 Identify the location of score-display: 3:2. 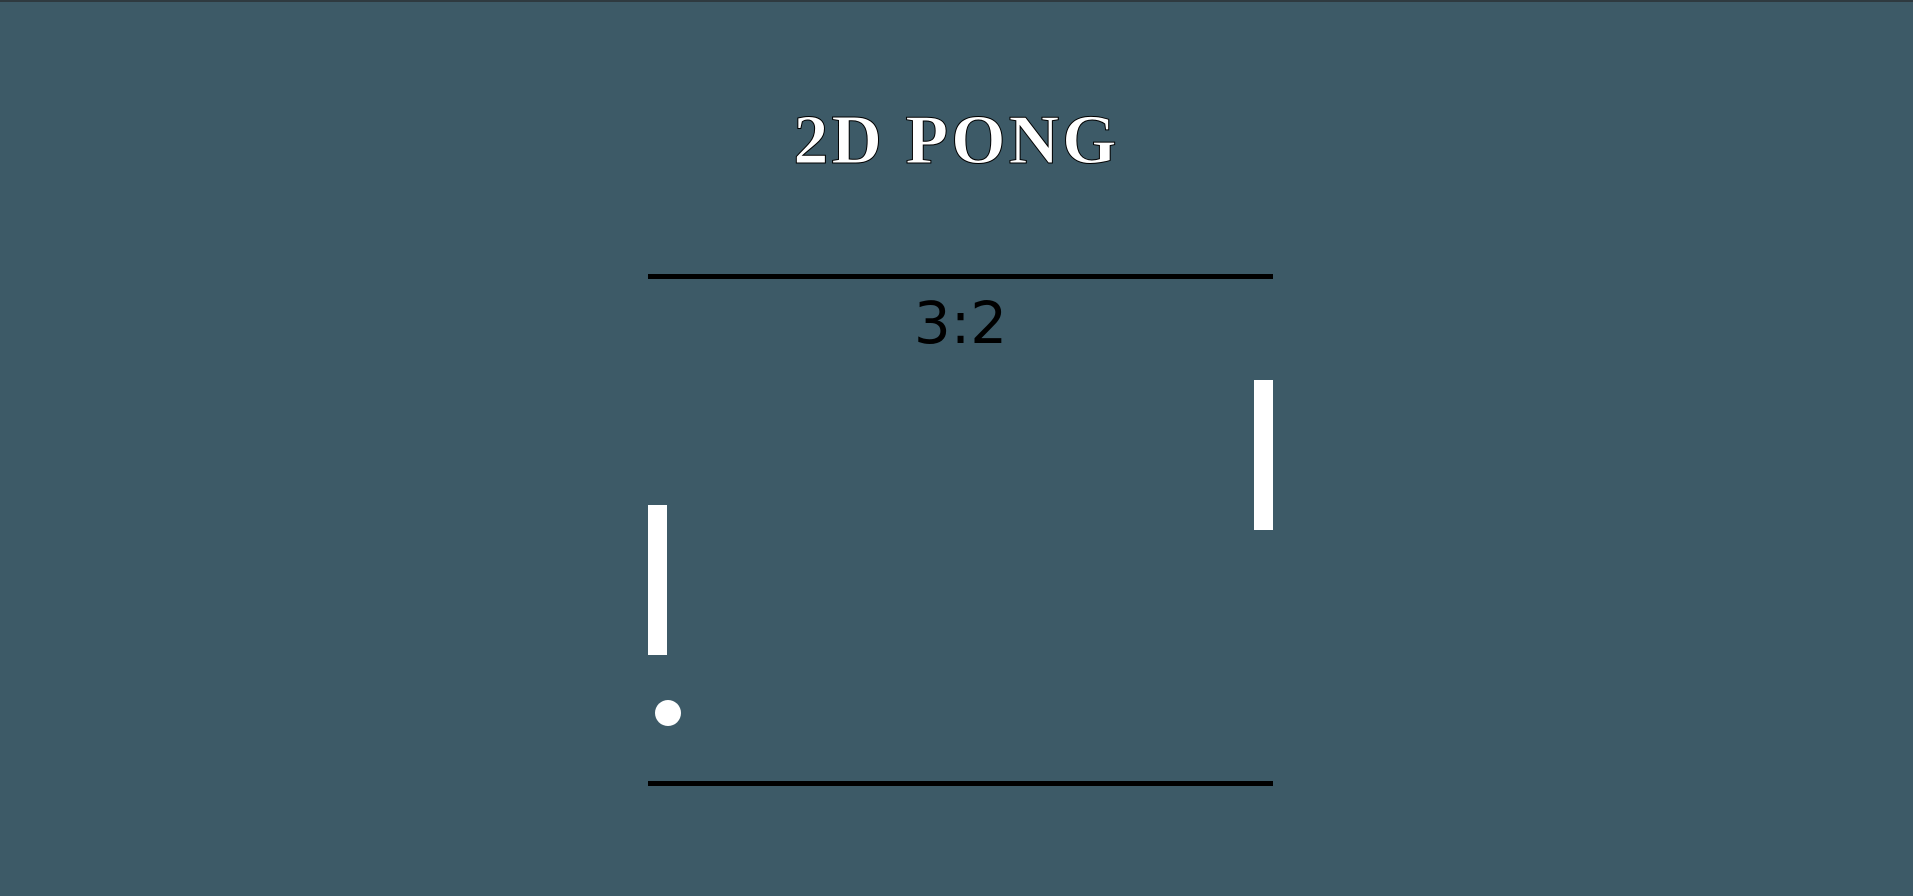
(960, 323).